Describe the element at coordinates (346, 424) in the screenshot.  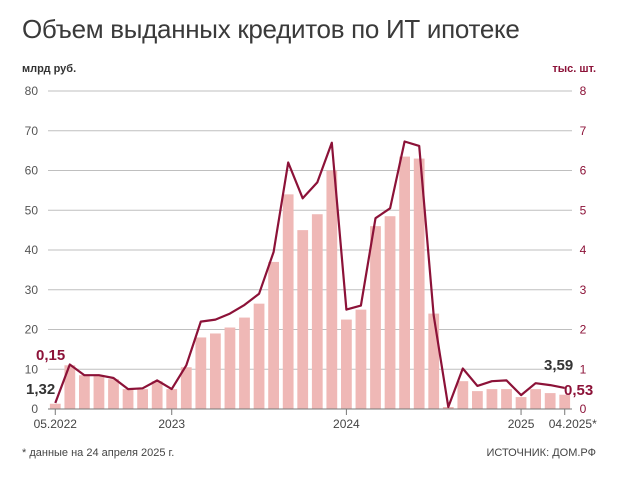
I see `x-tick-label: 2024` at that location.